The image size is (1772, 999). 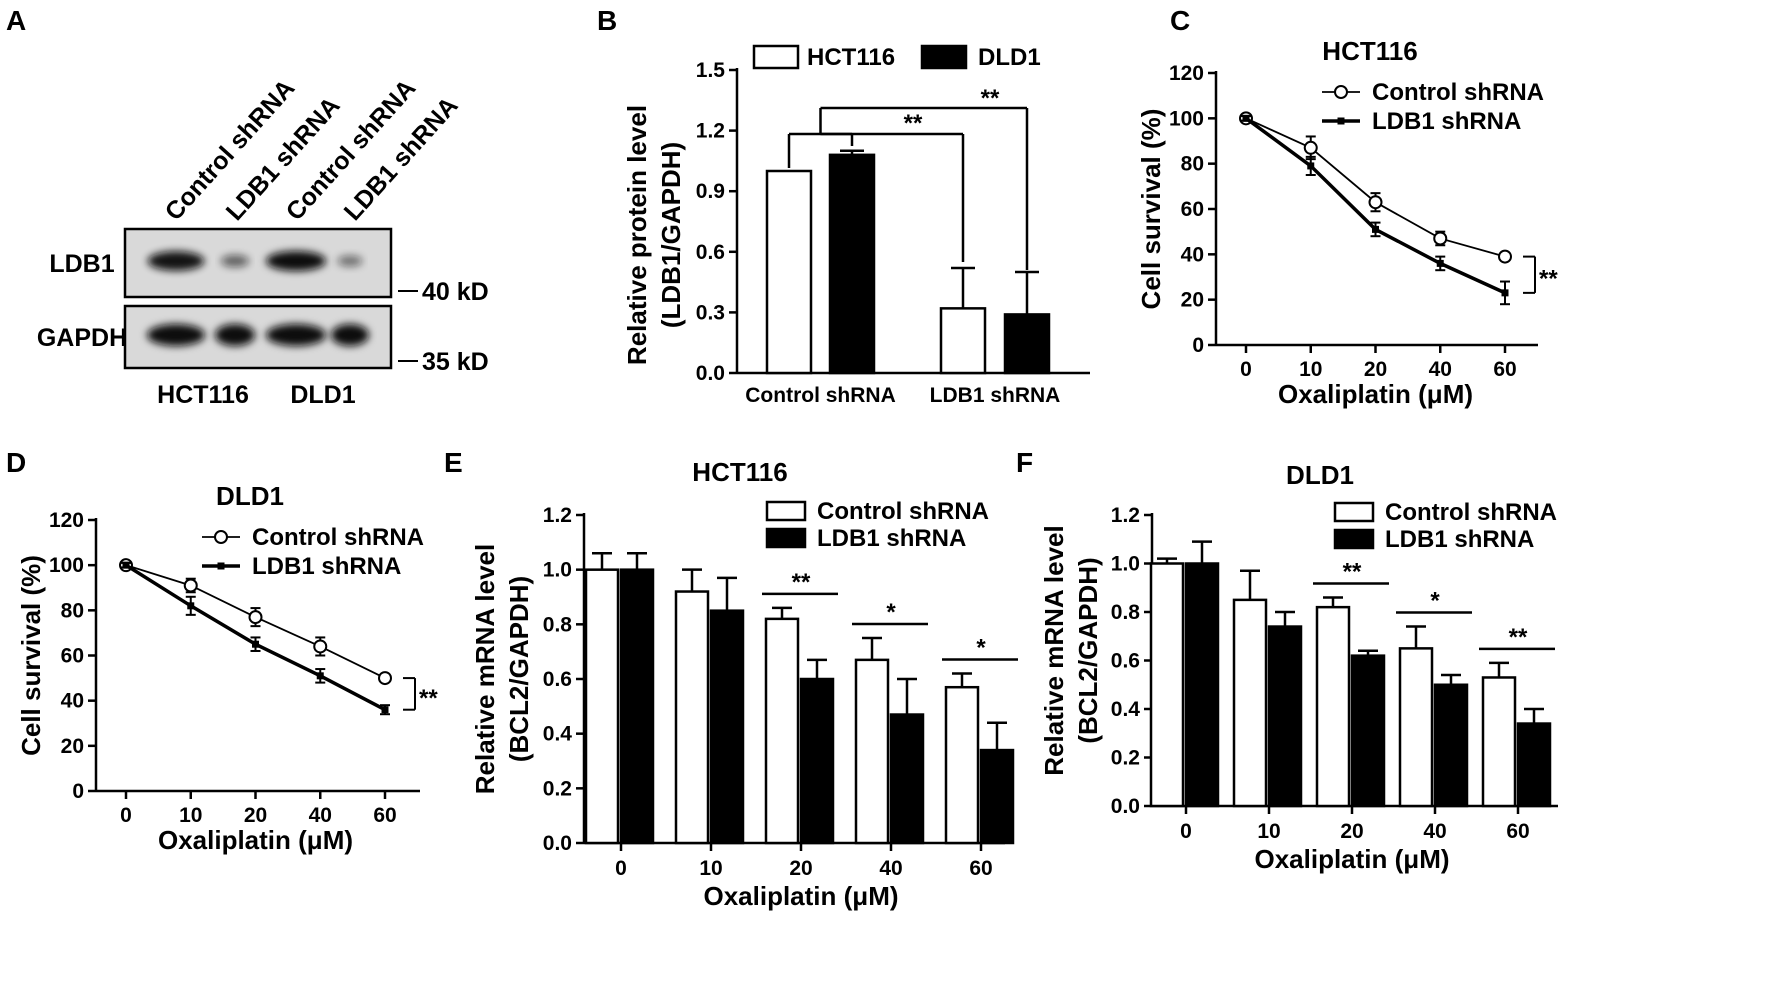 I want to click on y-tick-label: 80, so click(x=1192, y=164).